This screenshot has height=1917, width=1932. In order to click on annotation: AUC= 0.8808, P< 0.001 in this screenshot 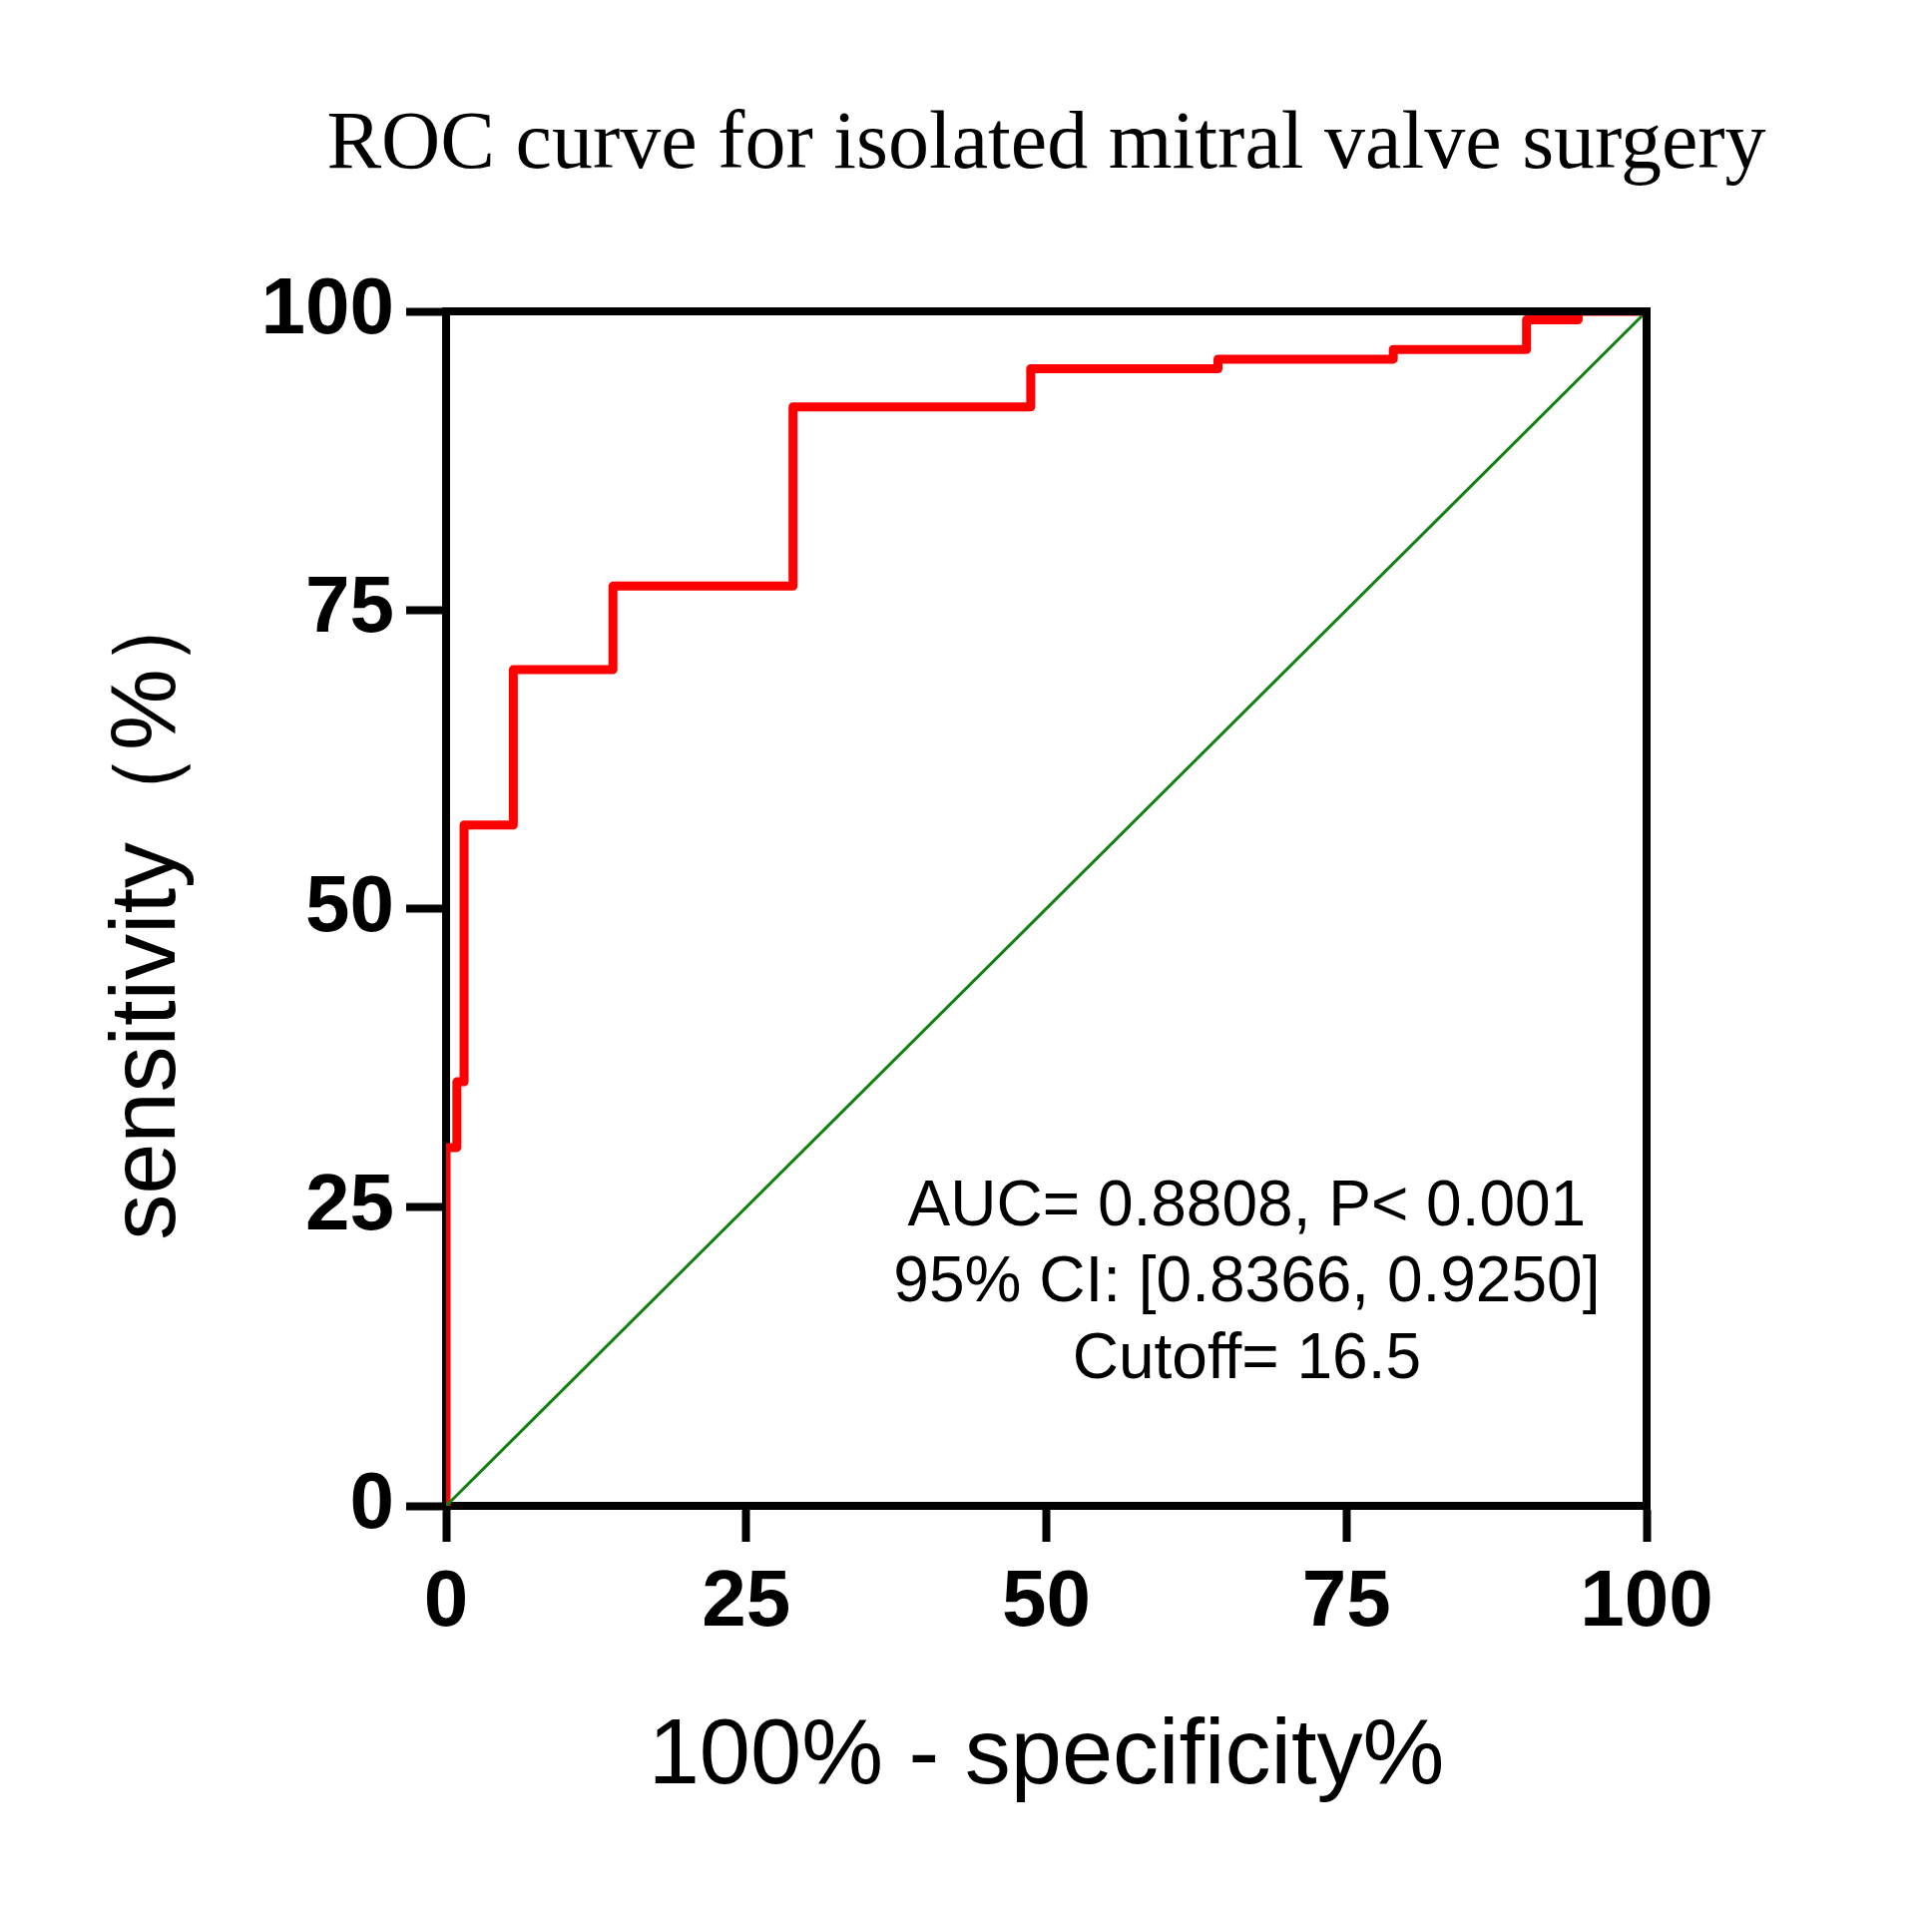, I will do `click(1247, 1203)`.